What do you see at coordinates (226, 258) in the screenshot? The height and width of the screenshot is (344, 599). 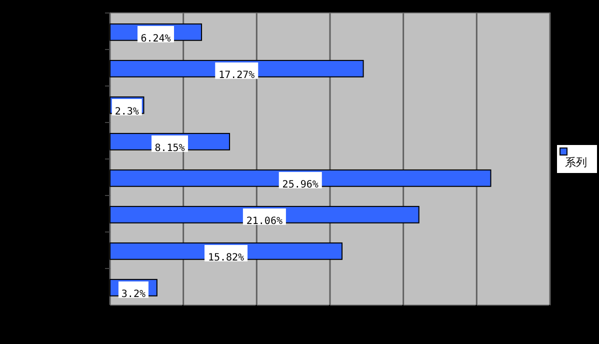 I see `data-label: 15.82%` at bounding box center [226, 258].